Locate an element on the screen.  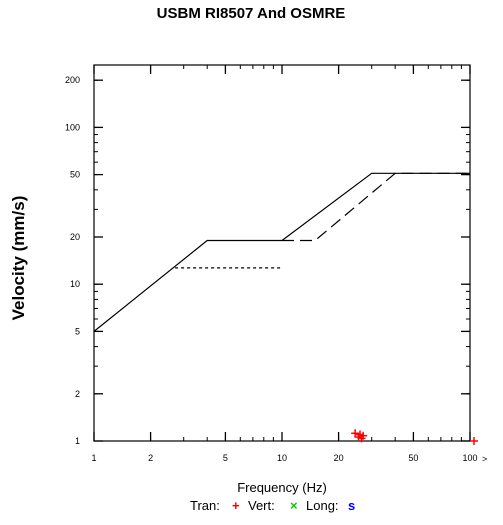
legend-label: Long: is located at coordinates (322, 505).